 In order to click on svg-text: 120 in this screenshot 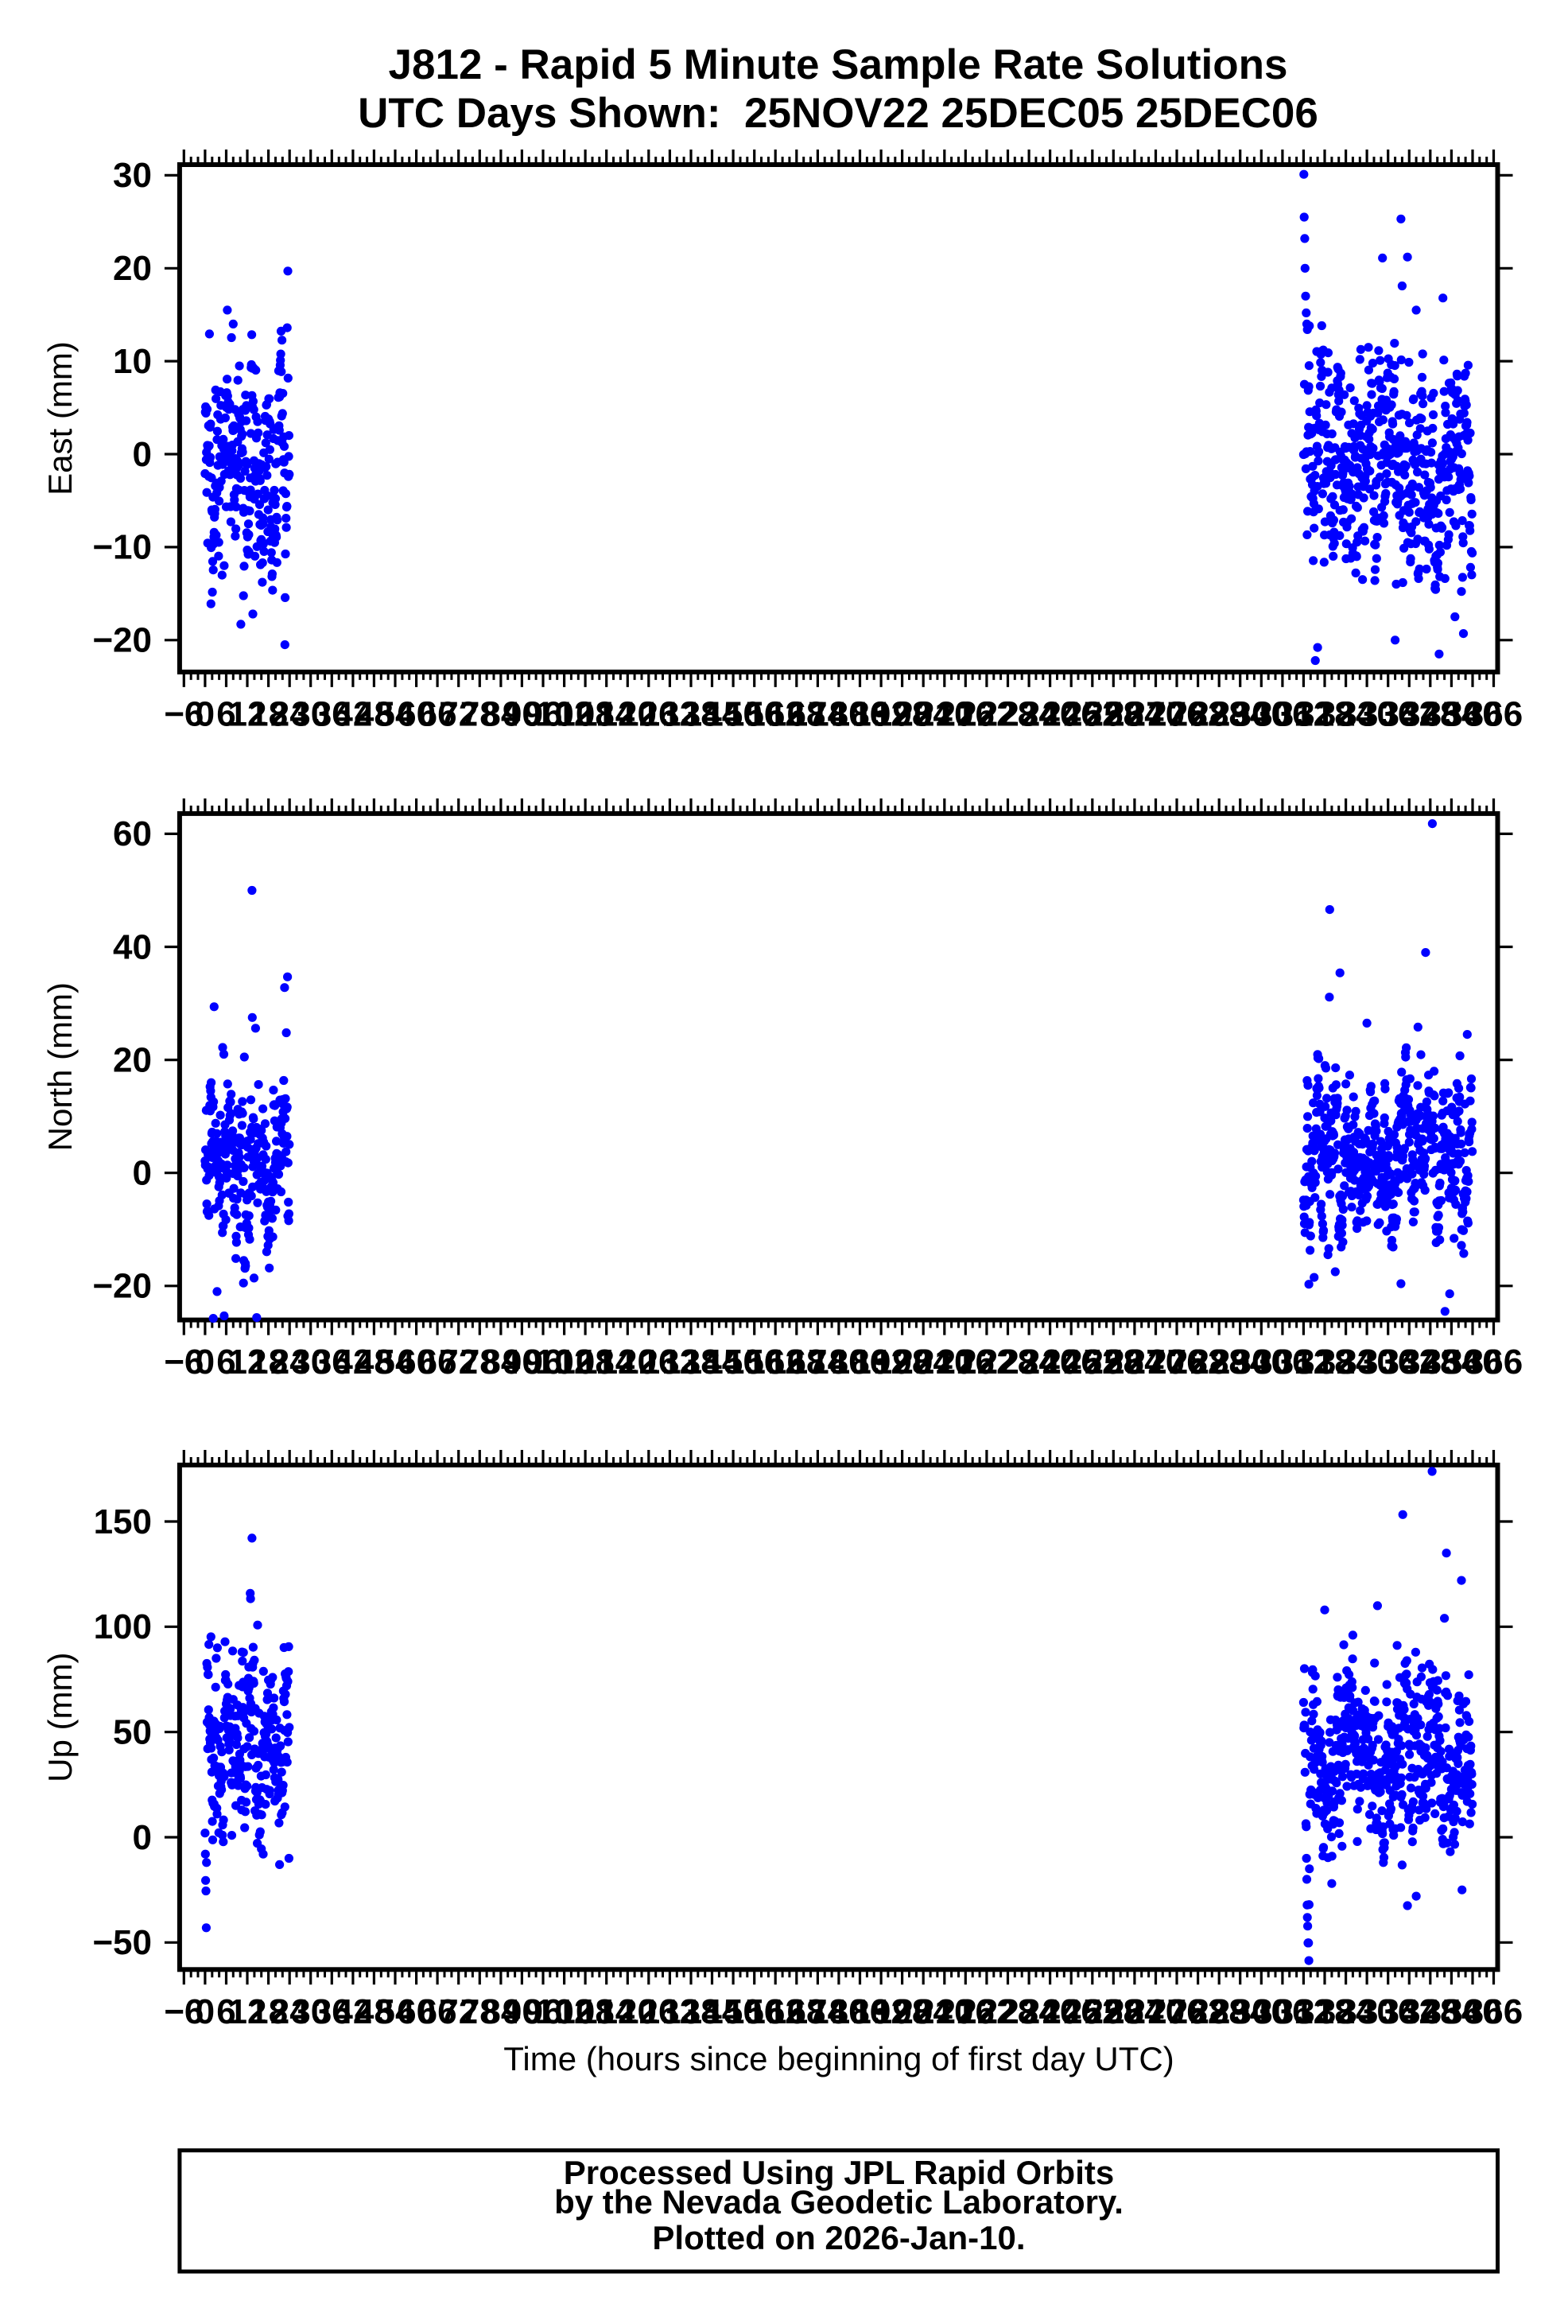, I will do `click(628, 713)`.